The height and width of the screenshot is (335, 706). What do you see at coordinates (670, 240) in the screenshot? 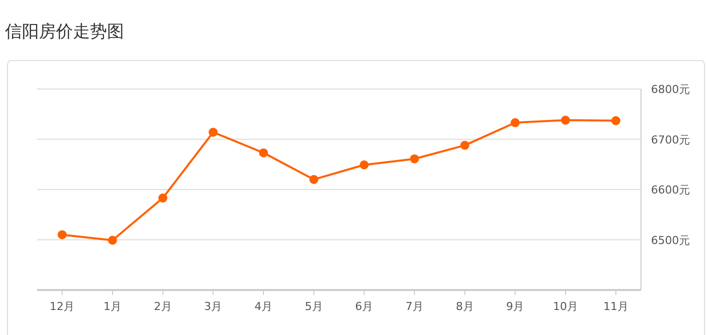
I see `y-tick-label: 6500元` at bounding box center [670, 240].